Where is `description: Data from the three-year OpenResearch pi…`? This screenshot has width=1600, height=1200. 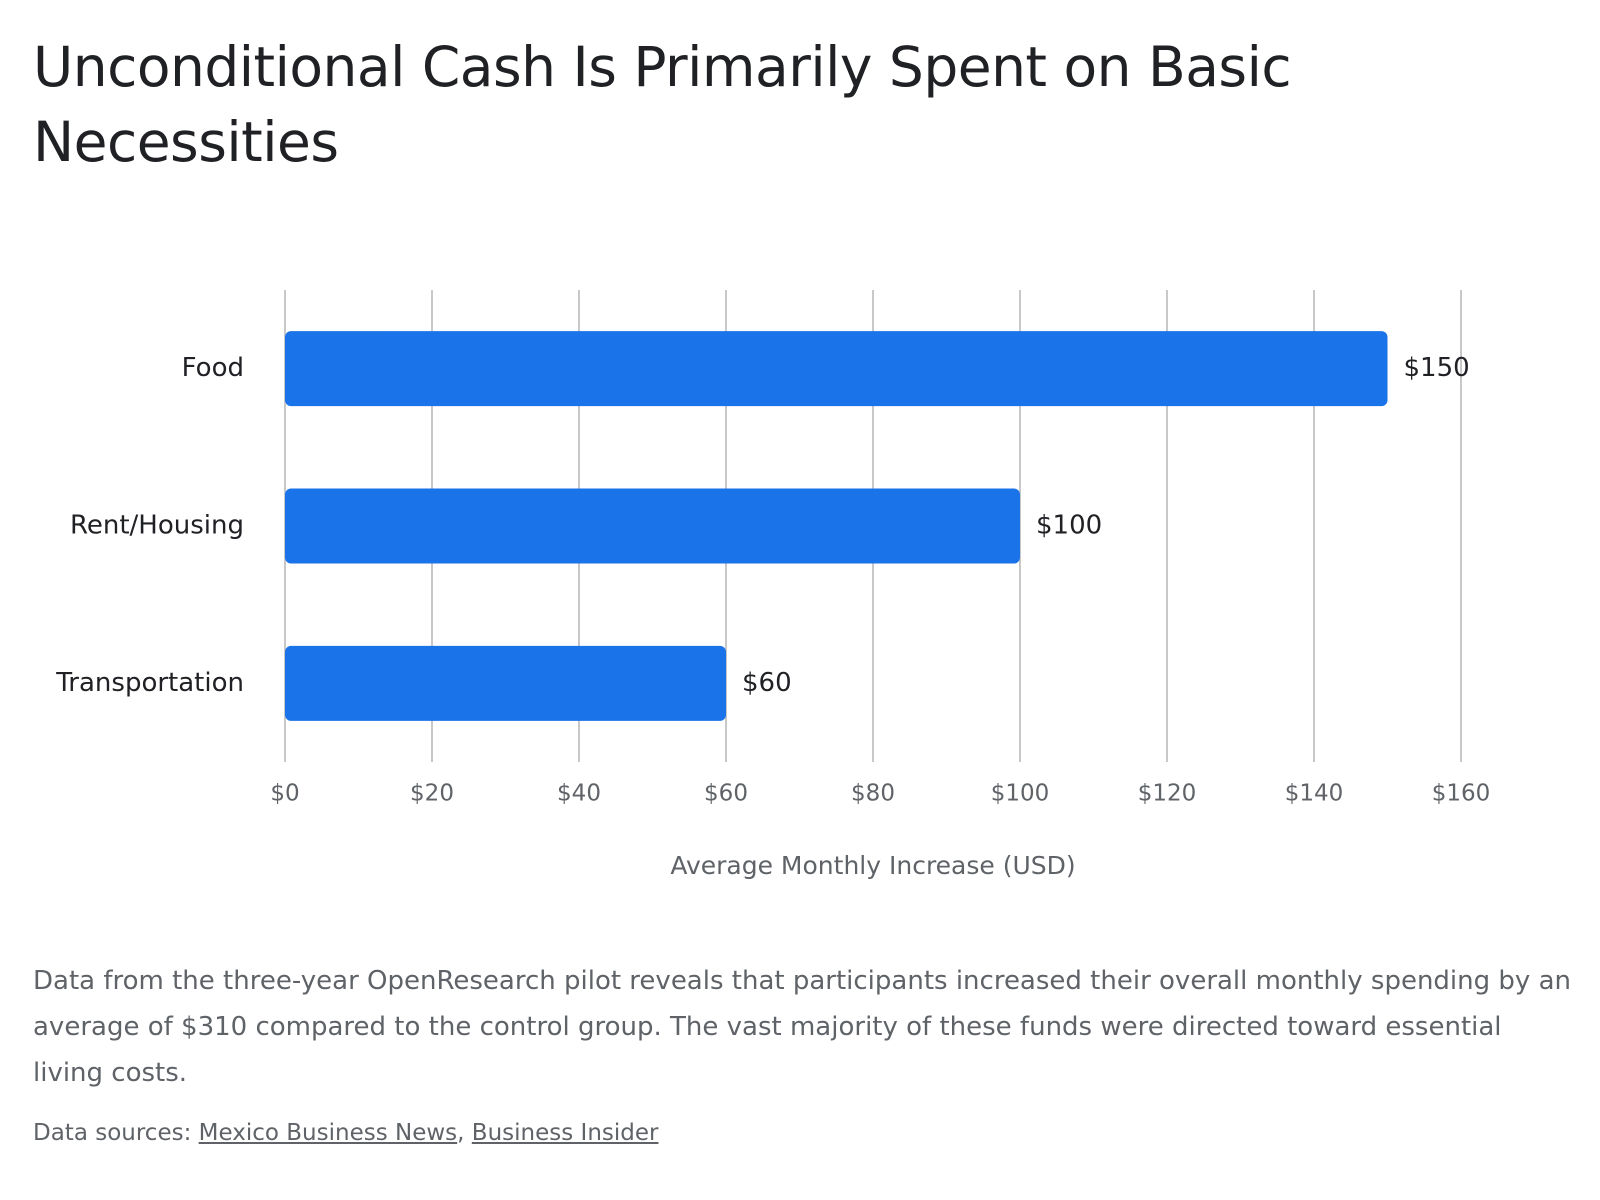 description: Data from the three-year OpenResearch pi… is located at coordinates (802, 1027).